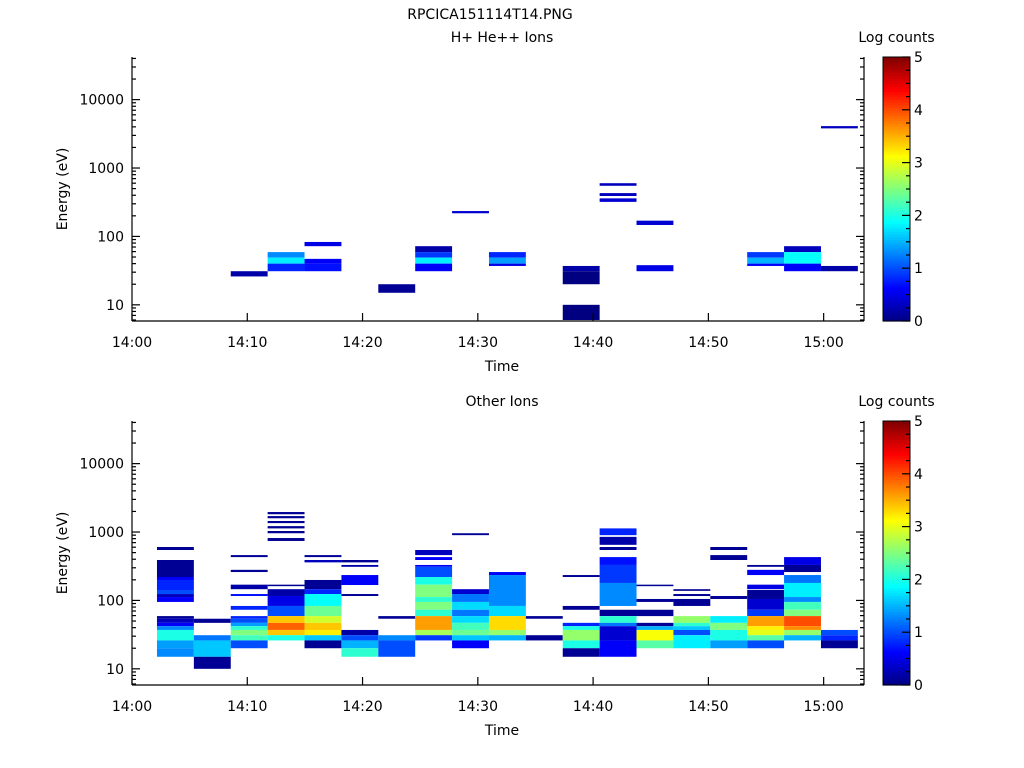 The width and height of the screenshot is (1024, 768). I want to click on y-tick-label: 10000, so click(101, 465).